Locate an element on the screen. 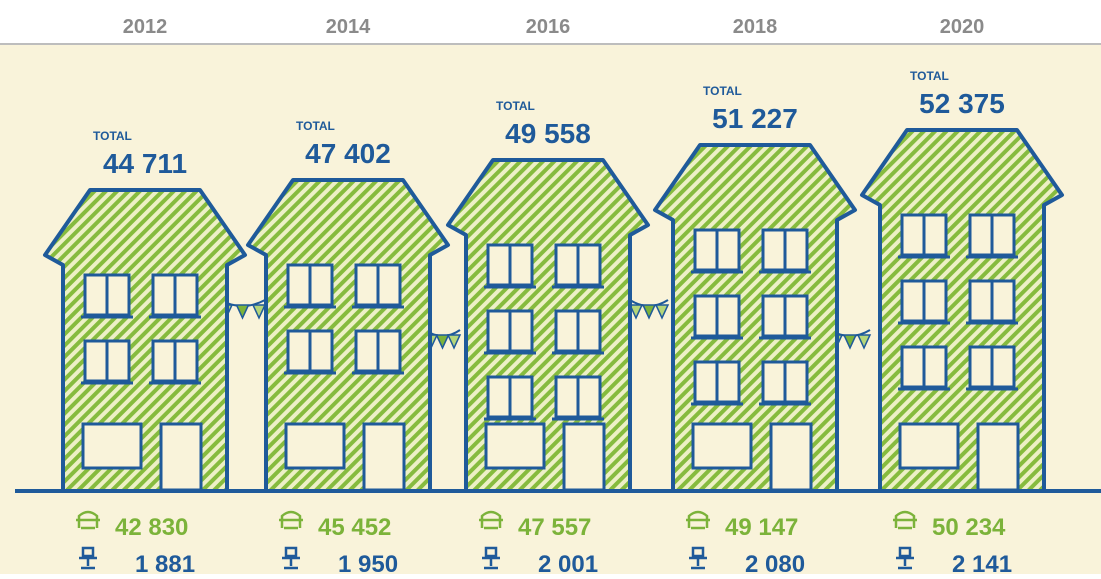 This screenshot has width=1101, height=579. year-label: 2016 is located at coordinates (548, 27).